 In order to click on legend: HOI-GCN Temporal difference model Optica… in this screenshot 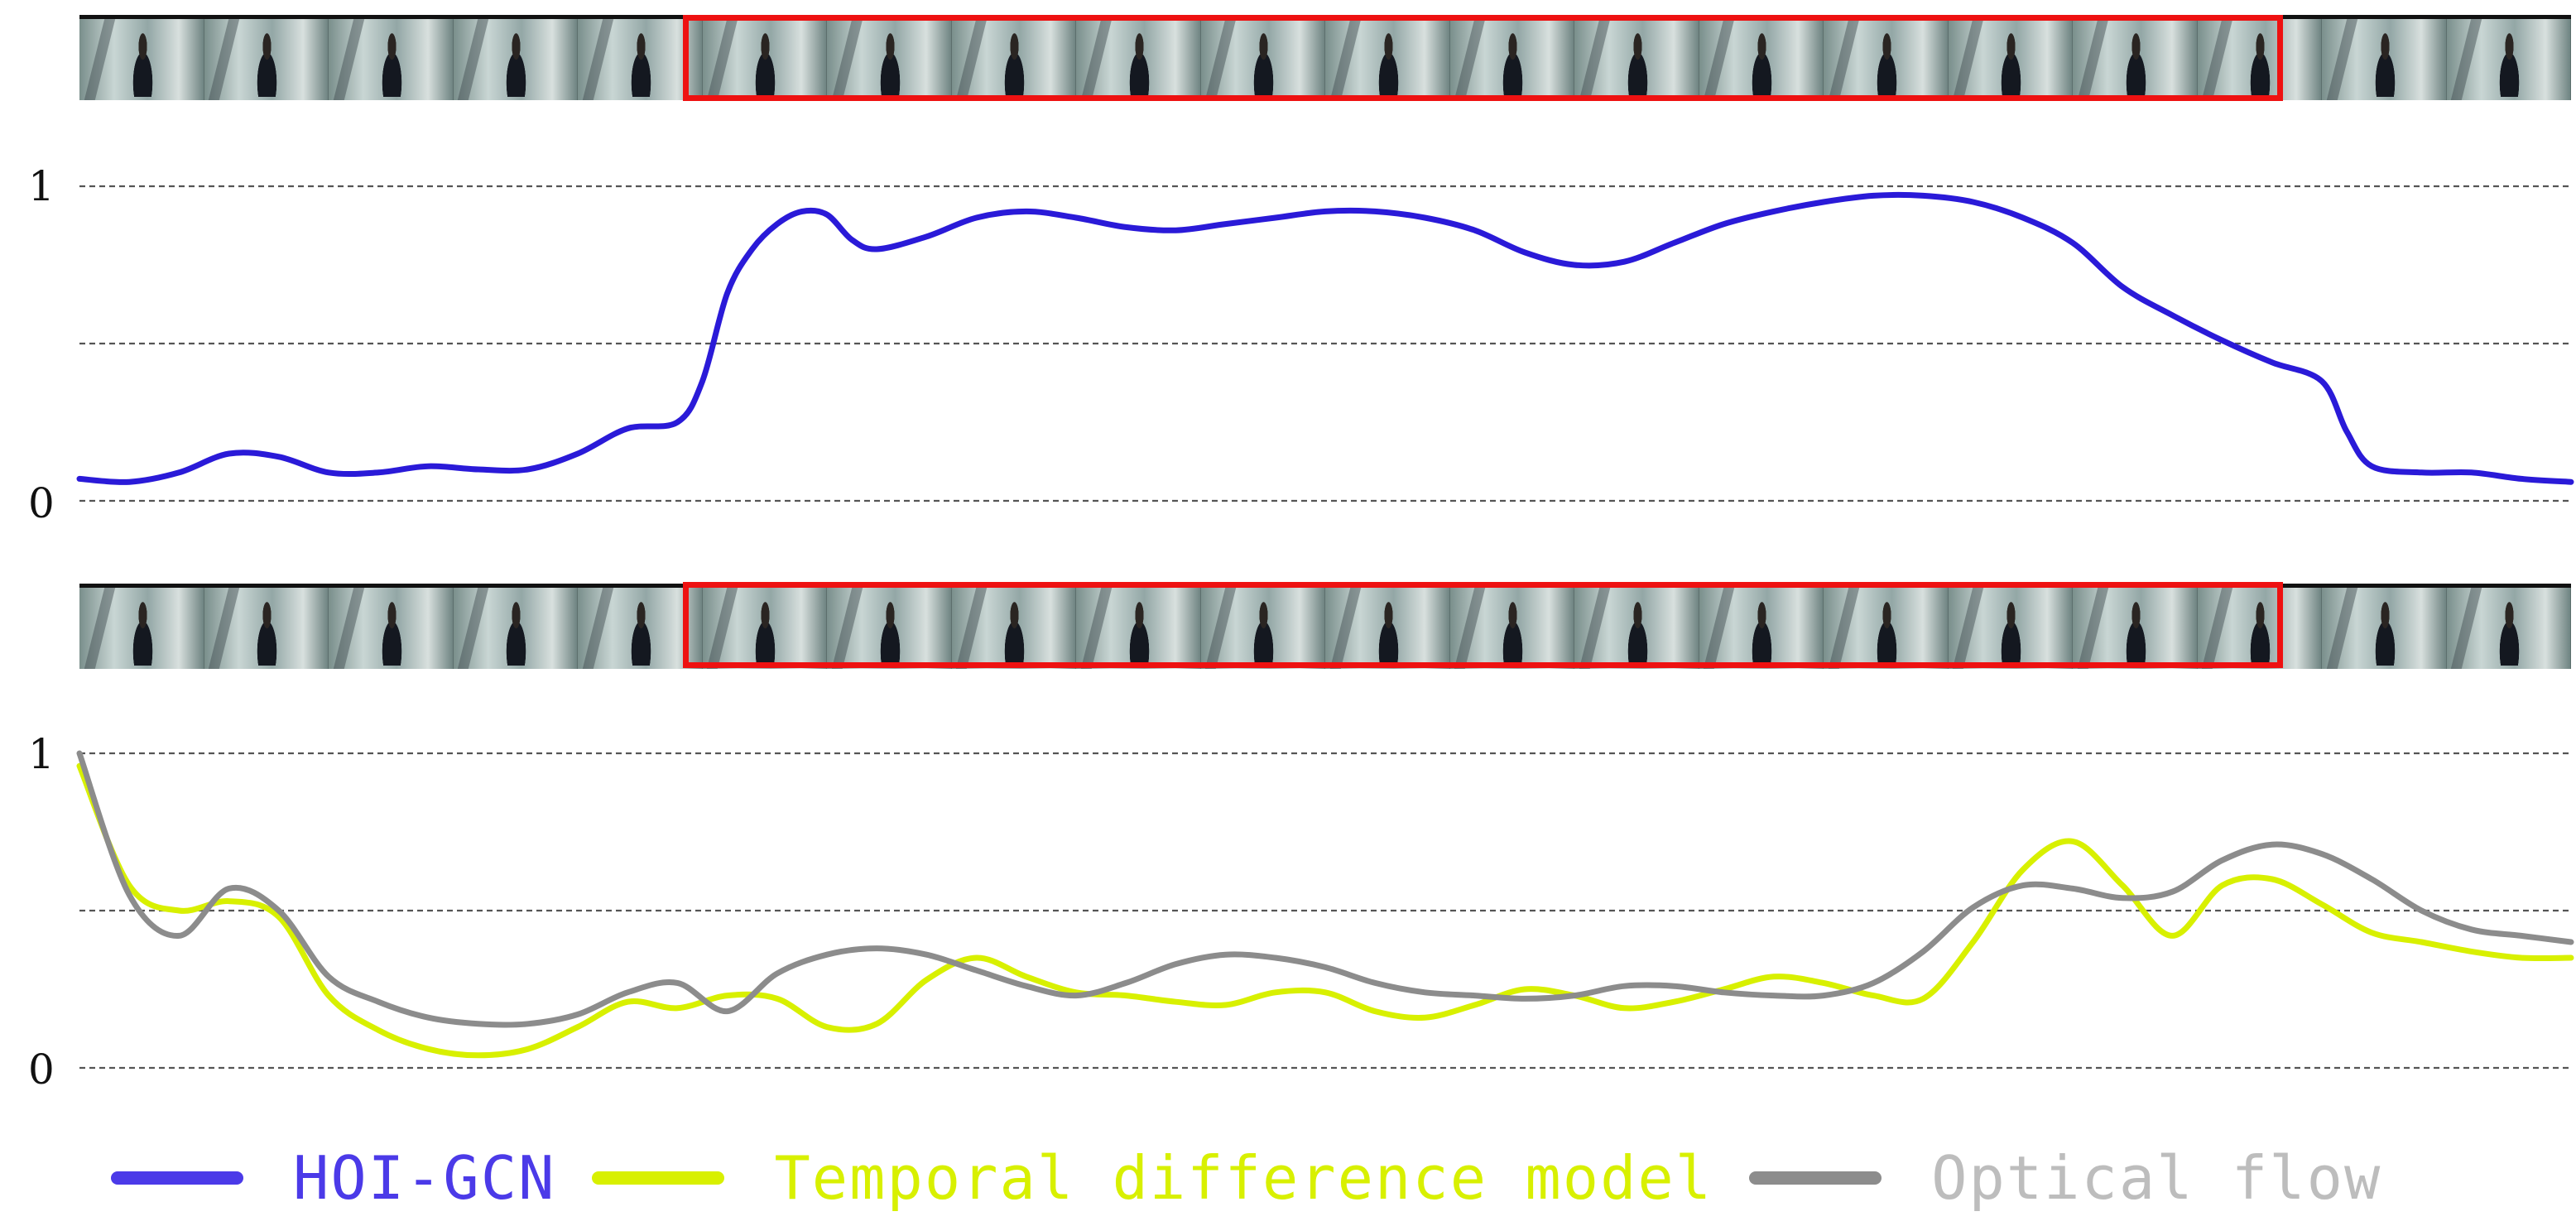, I will do `click(1264, 1178)`.